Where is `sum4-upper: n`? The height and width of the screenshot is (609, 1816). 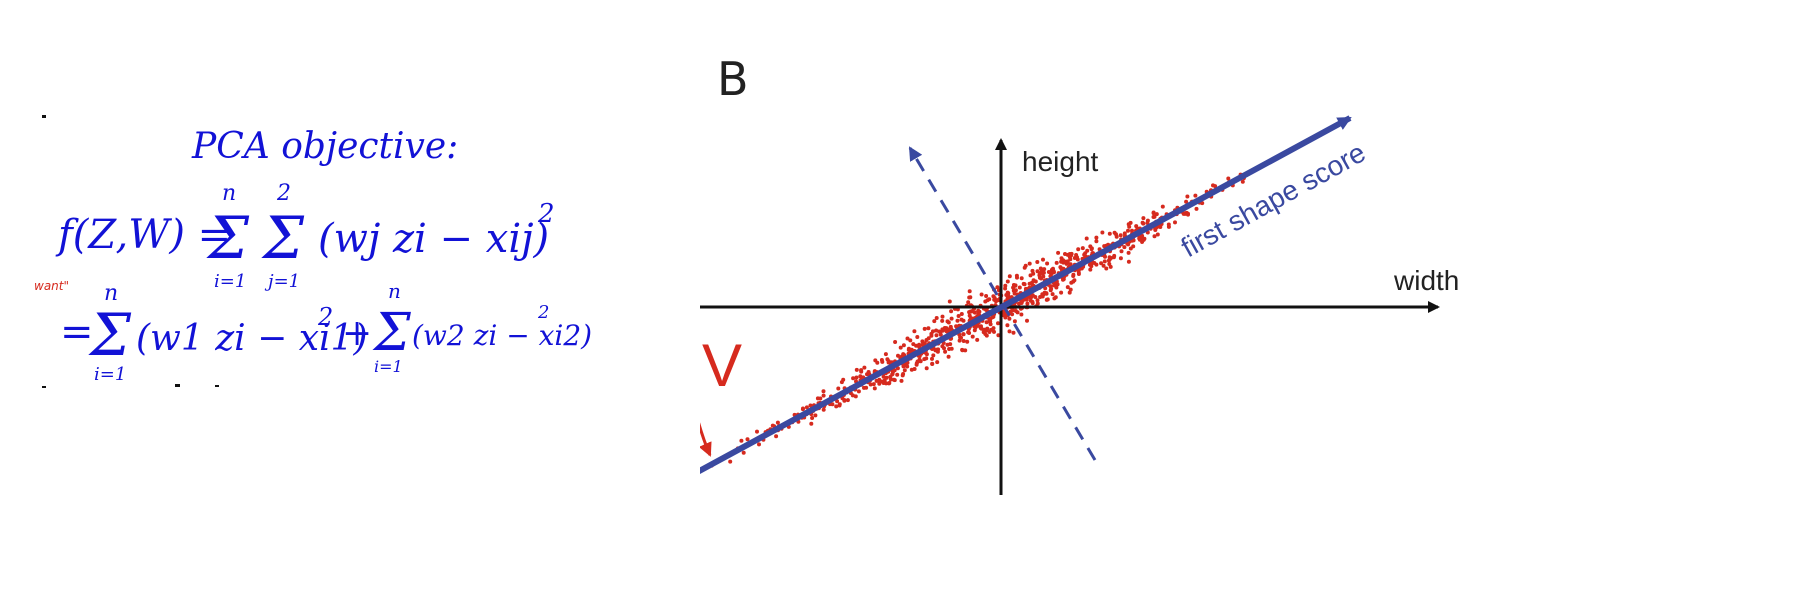 sum4-upper: n is located at coordinates (394, 291).